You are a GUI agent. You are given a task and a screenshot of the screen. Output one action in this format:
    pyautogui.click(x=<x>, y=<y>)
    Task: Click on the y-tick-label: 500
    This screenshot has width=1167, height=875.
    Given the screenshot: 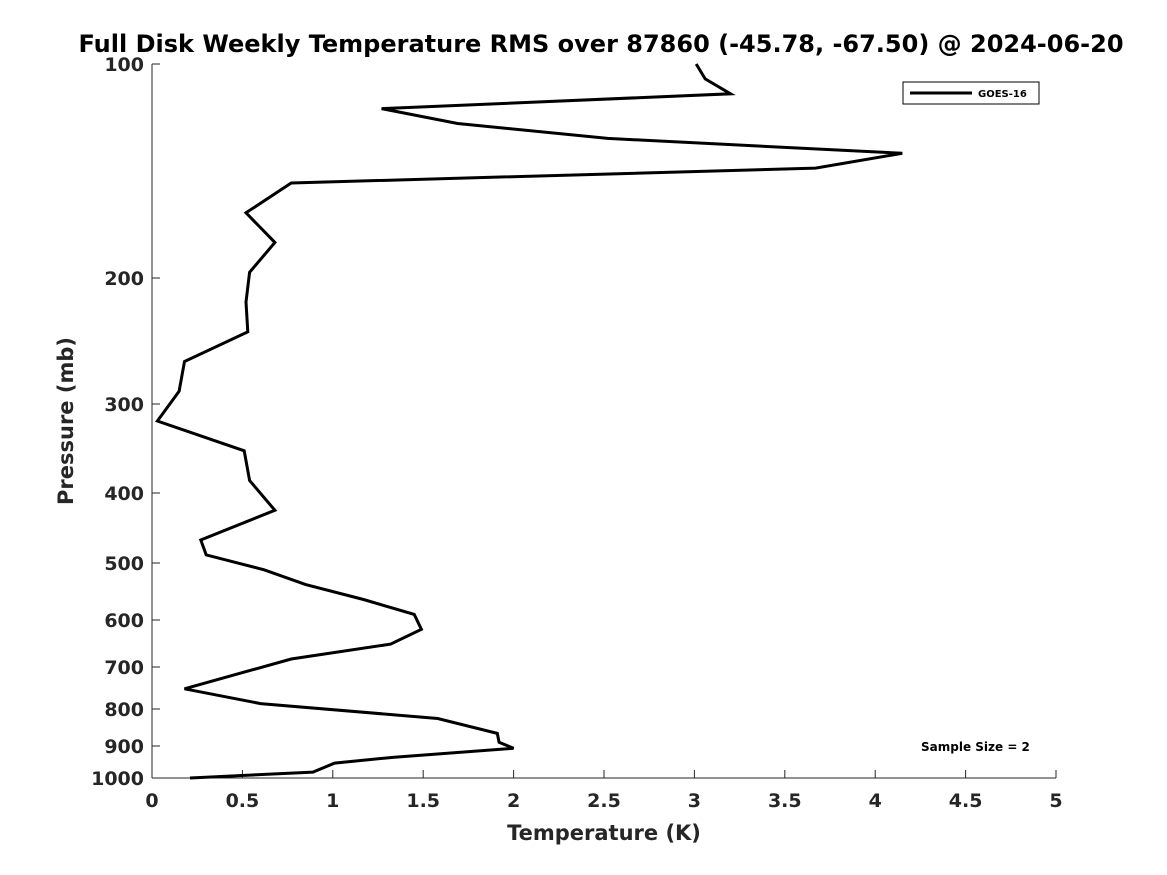 What is the action you would take?
    pyautogui.click(x=124, y=564)
    